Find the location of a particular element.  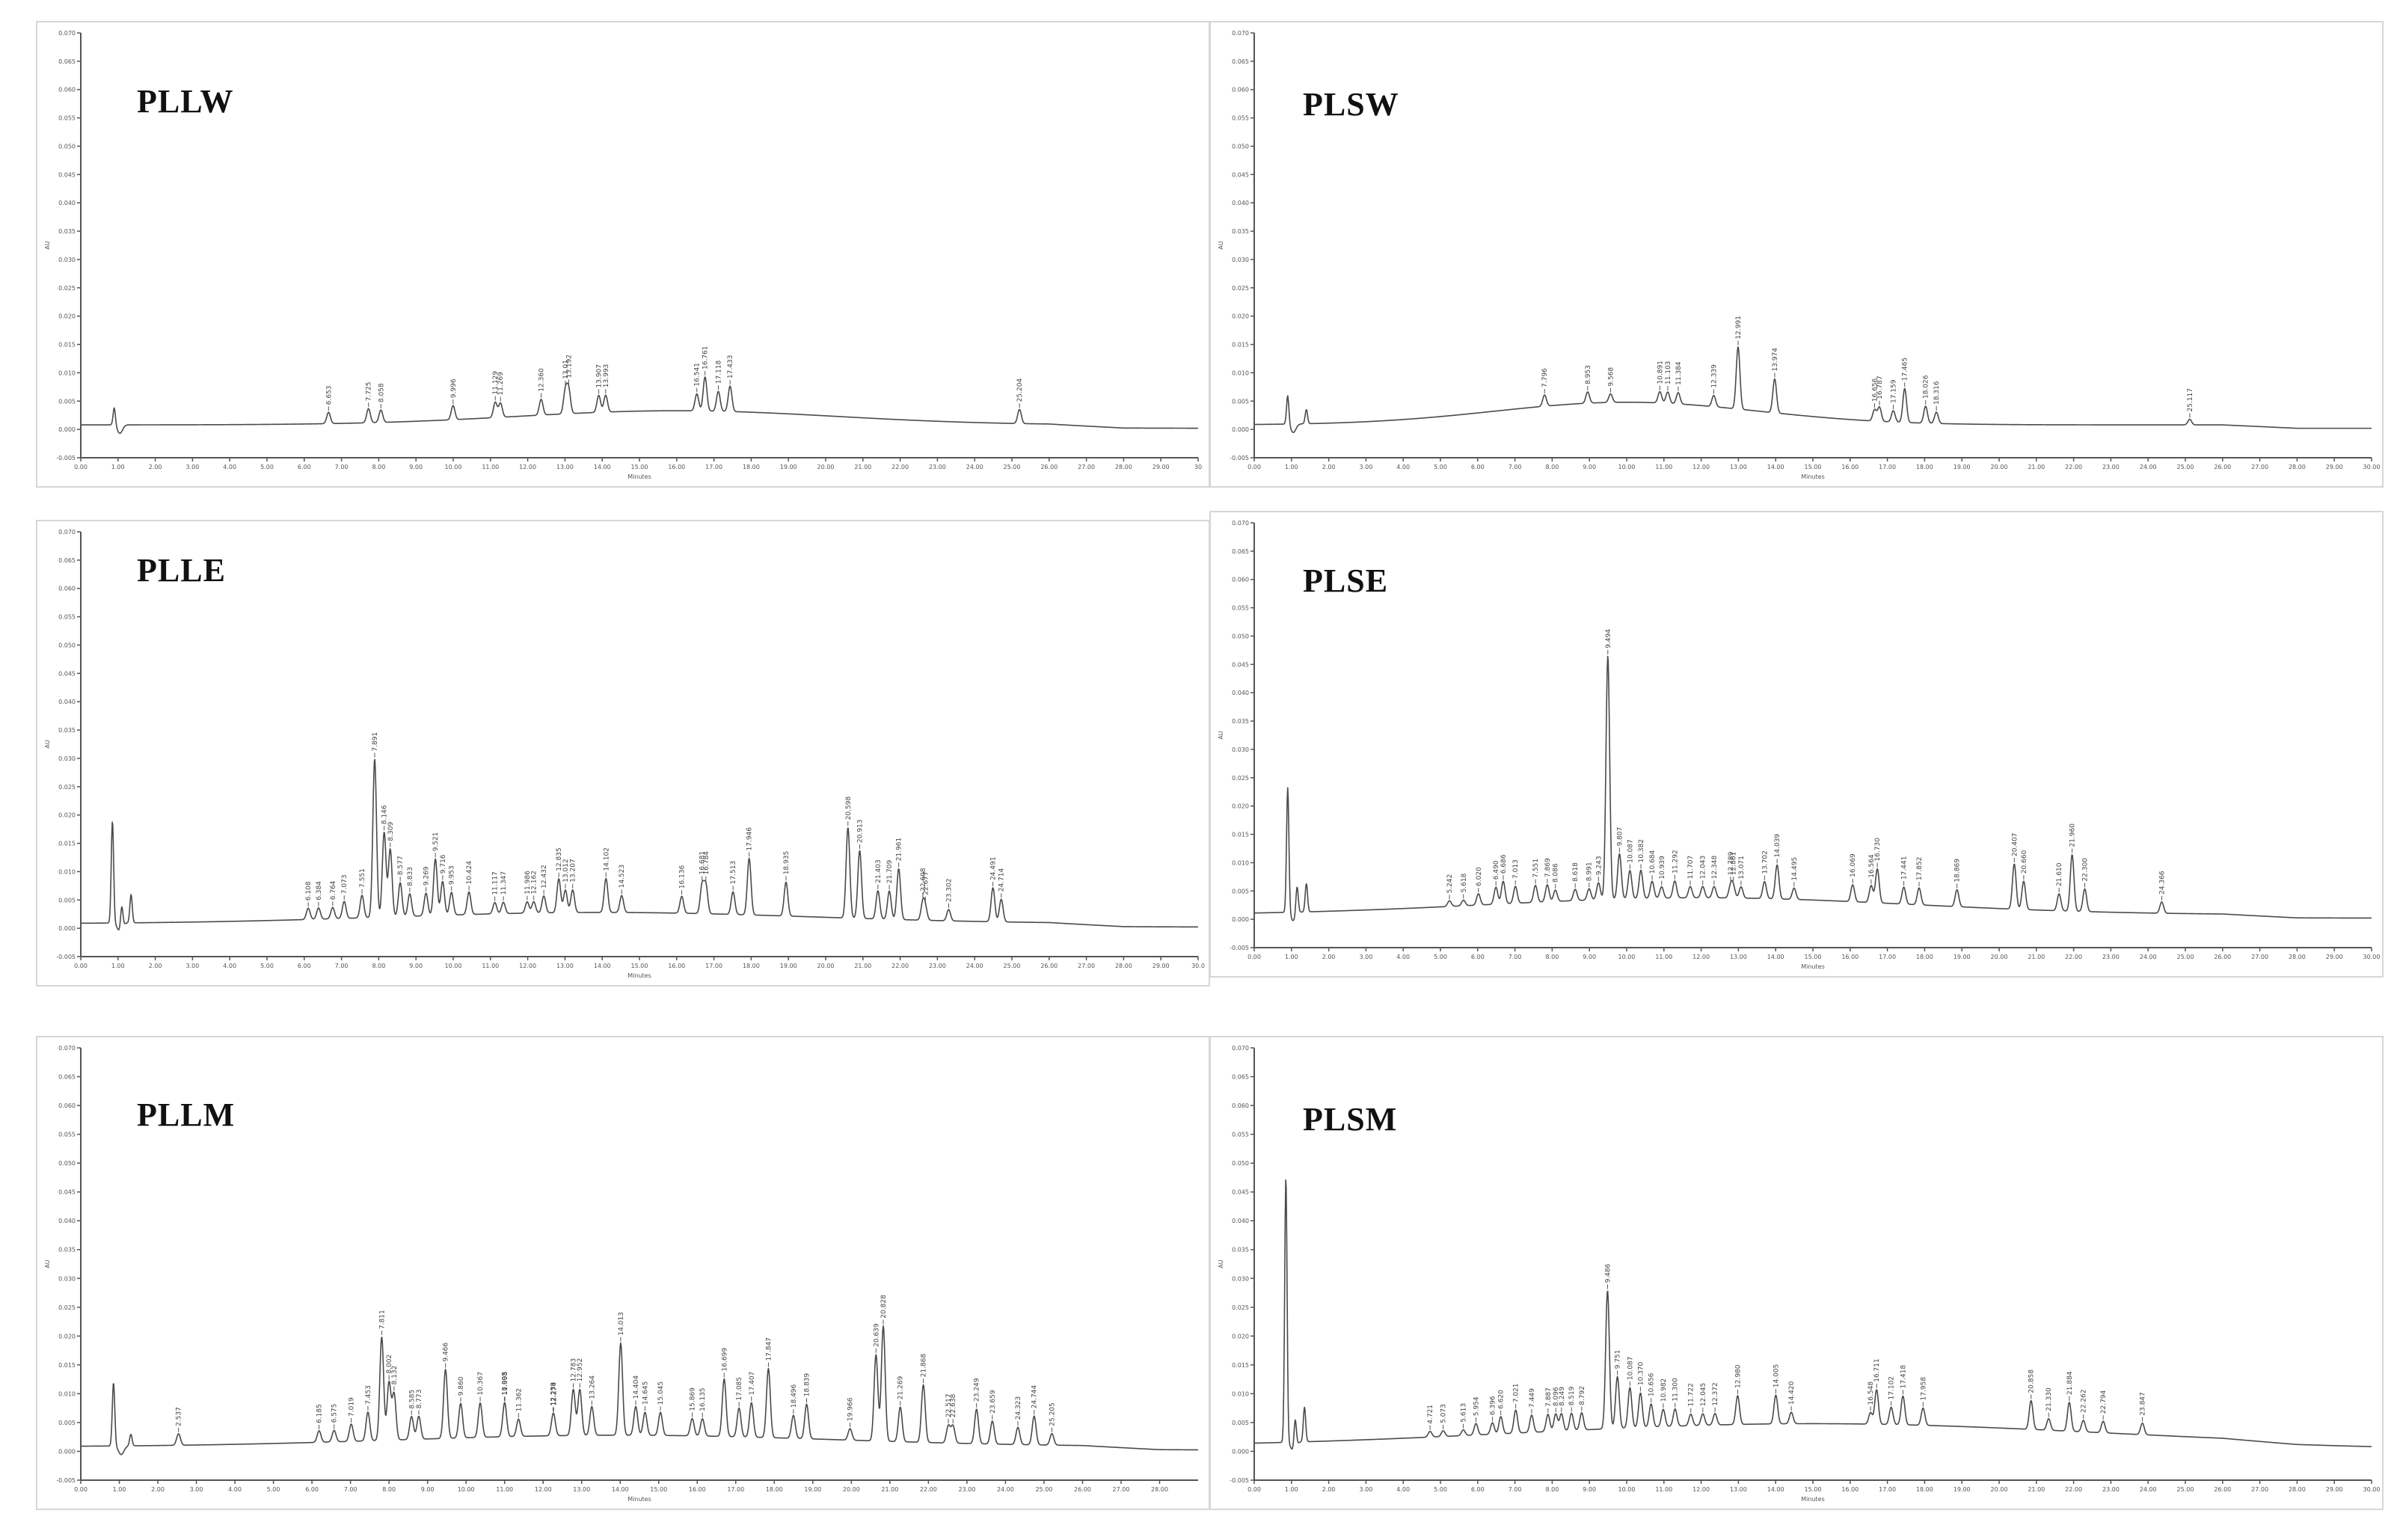

peak-label: 18.496 is located at coordinates (794, 1396).